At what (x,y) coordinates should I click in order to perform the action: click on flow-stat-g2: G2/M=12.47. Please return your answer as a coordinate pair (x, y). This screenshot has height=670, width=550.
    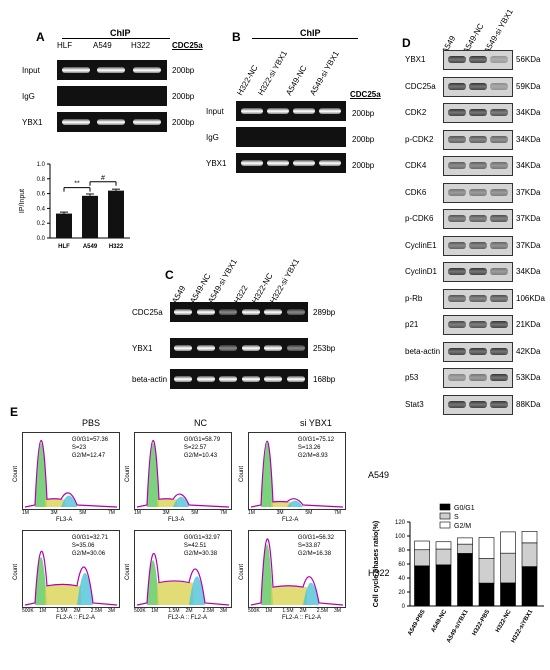
    Looking at the image, I should click on (88, 456).